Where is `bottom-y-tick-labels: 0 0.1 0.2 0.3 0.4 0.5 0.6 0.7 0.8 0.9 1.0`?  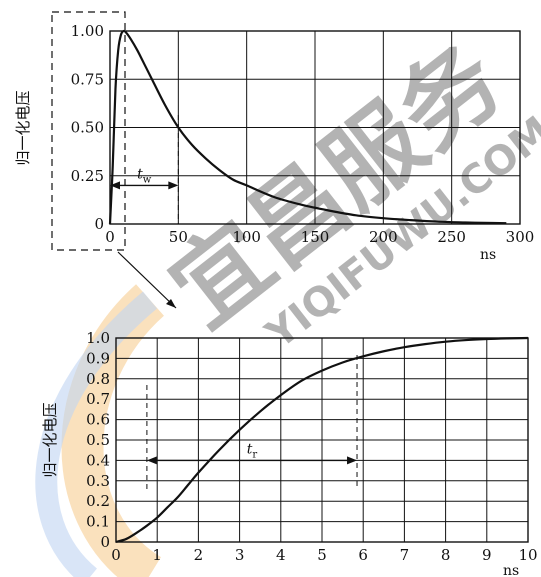
bottom-y-tick-labels: 0 0.1 0.2 0.3 0.4 0.5 0.6 0.7 0.8 0.9 1.0 is located at coordinates (98, 440).